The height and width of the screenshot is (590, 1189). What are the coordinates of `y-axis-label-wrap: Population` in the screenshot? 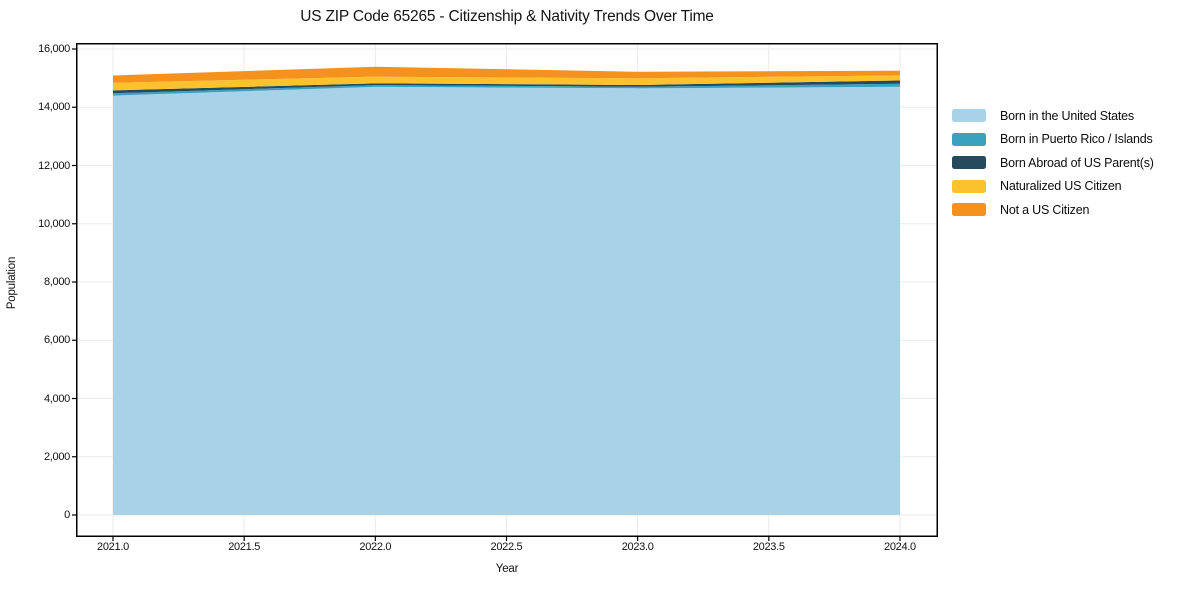 It's located at (14, 283).